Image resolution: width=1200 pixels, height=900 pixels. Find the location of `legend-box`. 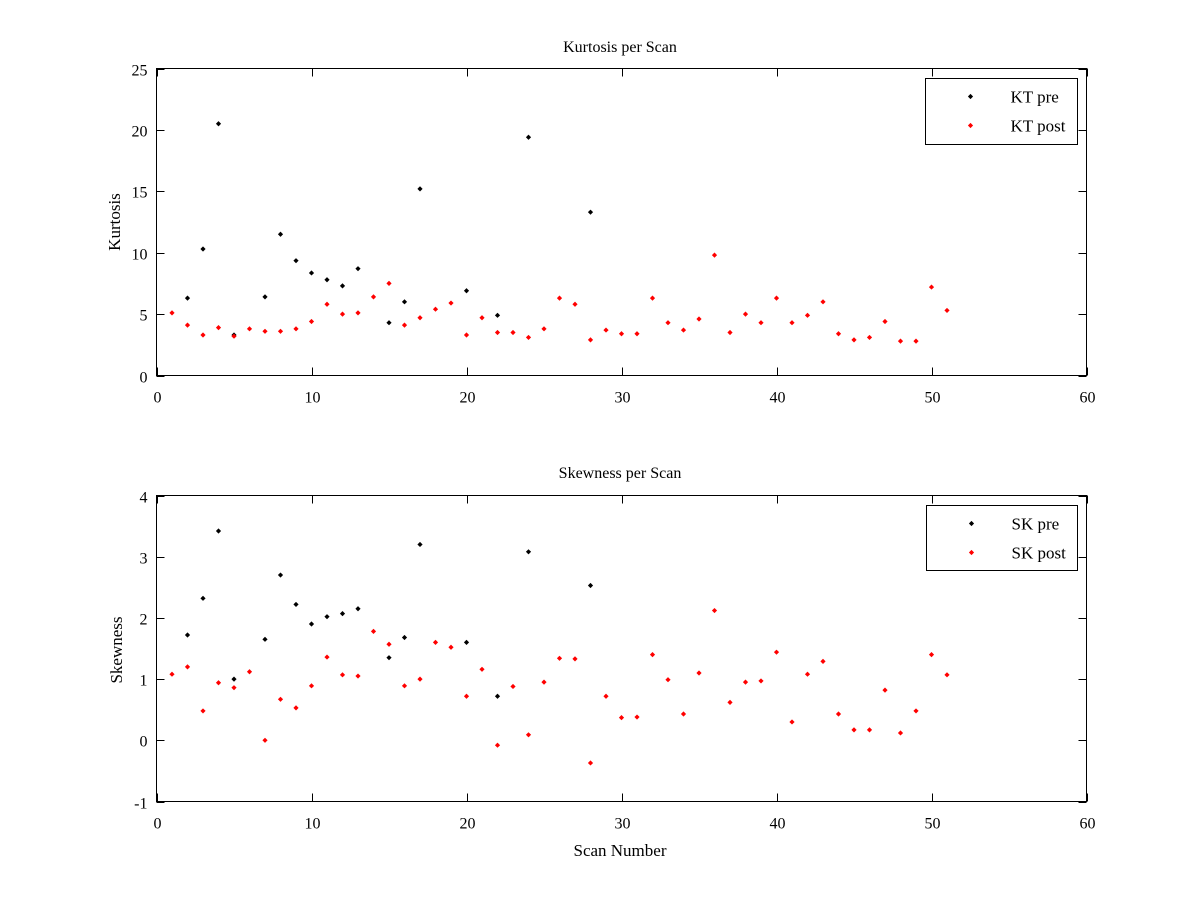

legend-box is located at coordinates (1001, 111).